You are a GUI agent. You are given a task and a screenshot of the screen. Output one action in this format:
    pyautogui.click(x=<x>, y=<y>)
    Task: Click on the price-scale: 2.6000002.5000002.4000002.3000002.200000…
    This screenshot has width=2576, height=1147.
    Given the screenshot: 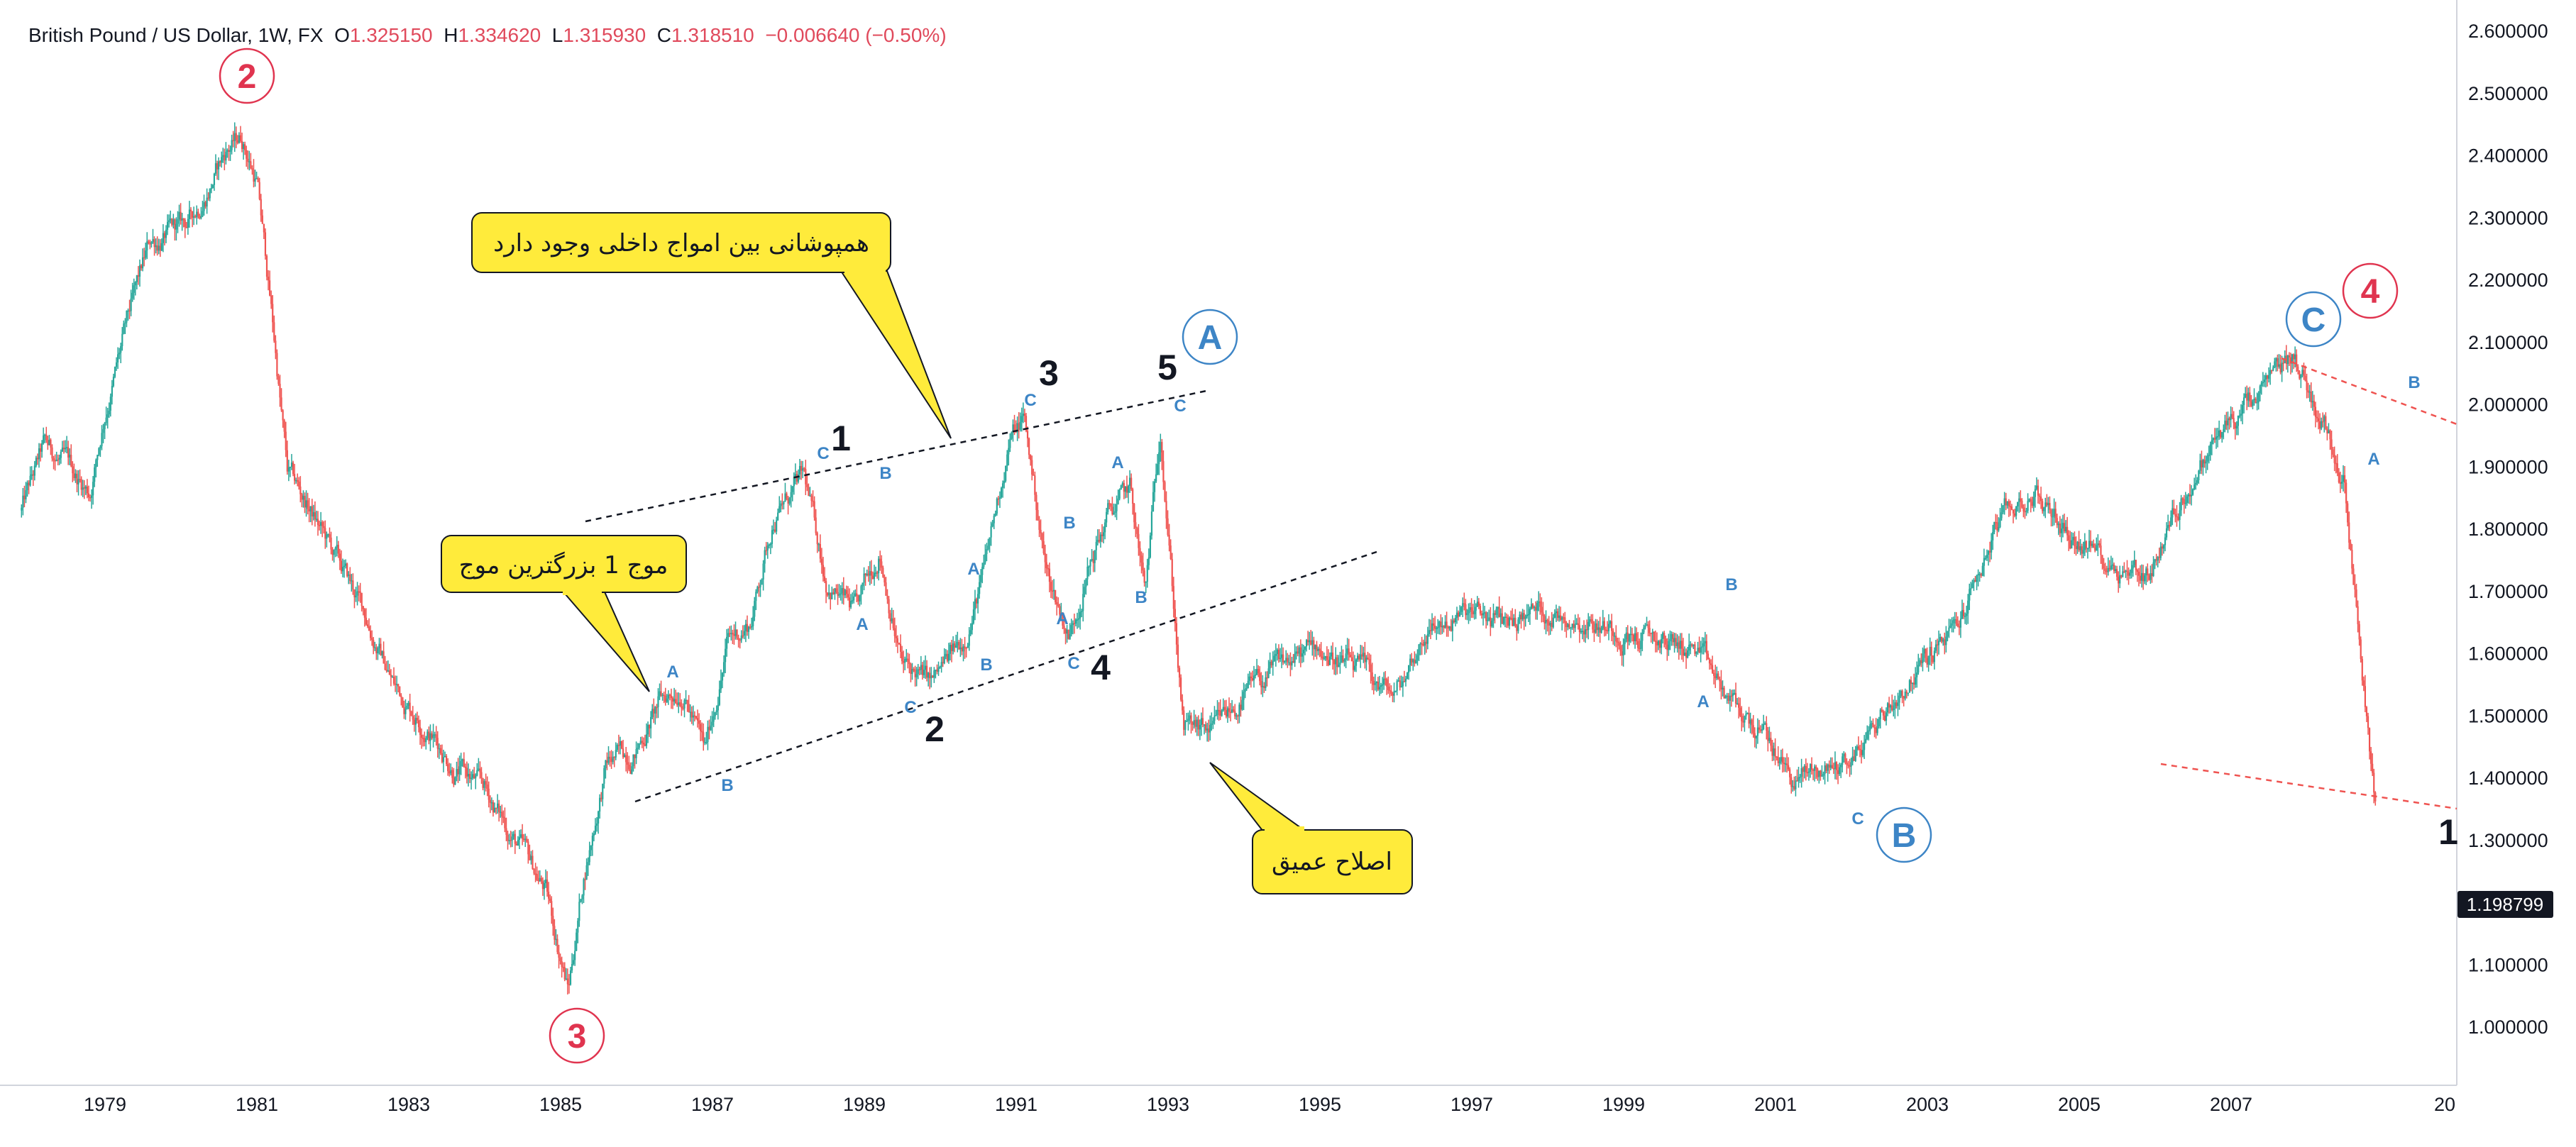 What is the action you would take?
    pyautogui.click(x=2508, y=529)
    